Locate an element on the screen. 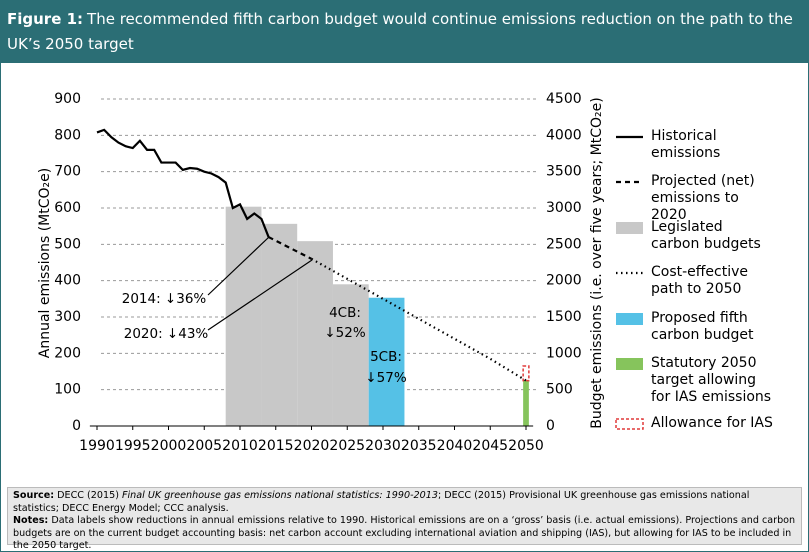 This screenshot has width=809, height=552. y-tick-label: 600 is located at coordinates (67, 208).